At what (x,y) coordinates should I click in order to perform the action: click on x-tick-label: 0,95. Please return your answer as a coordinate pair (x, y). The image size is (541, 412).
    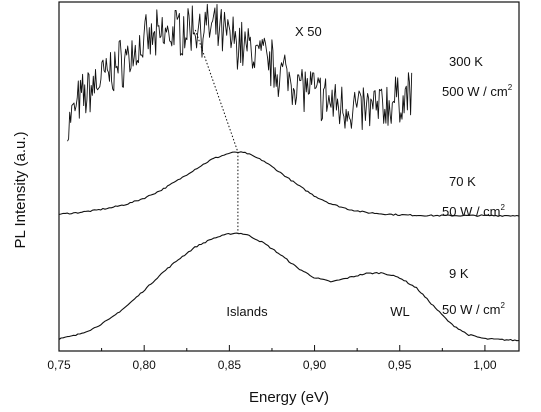
    Looking at the image, I should click on (400, 365).